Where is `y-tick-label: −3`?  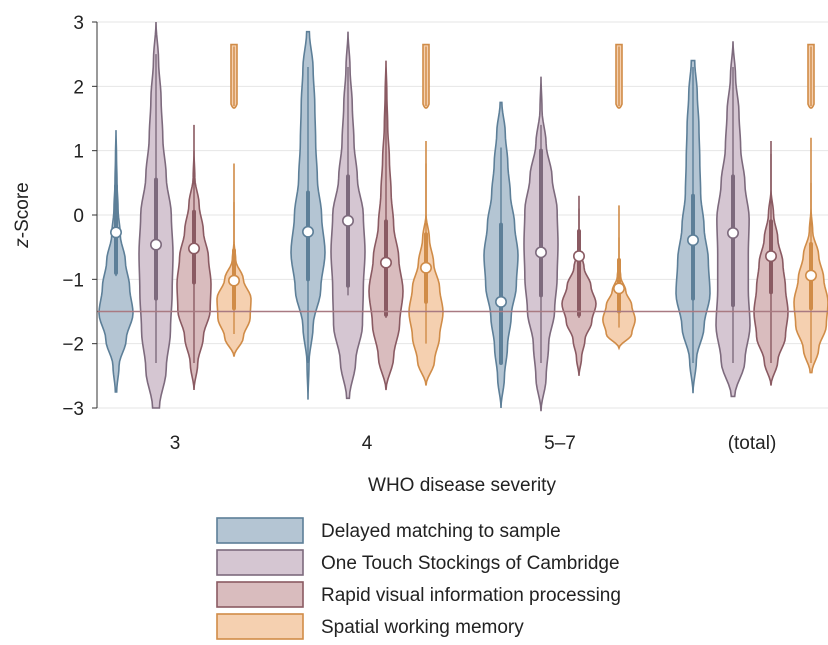 y-tick-label: −3 is located at coordinates (73, 409).